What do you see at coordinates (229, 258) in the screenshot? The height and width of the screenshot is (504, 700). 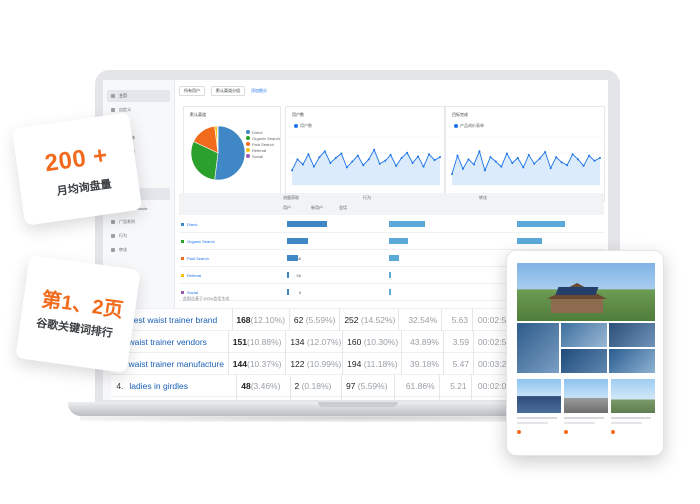 I see `channel-name: Paid Search` at bounding box center [229, 258].